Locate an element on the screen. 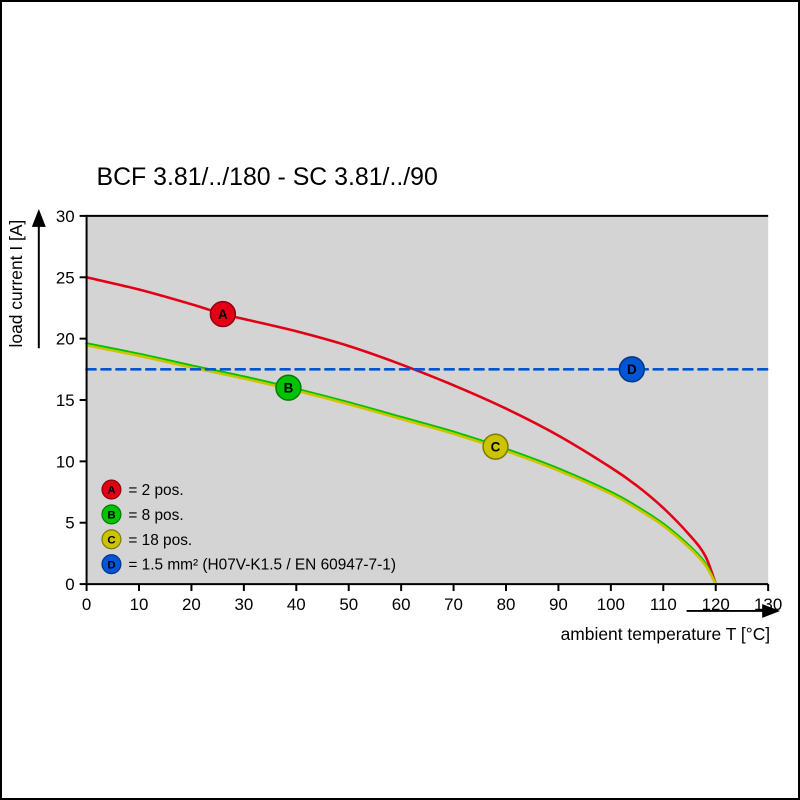 The image size is (800, 800). legend-text-B: = 8 pos. is located at coordinates (155, 515).